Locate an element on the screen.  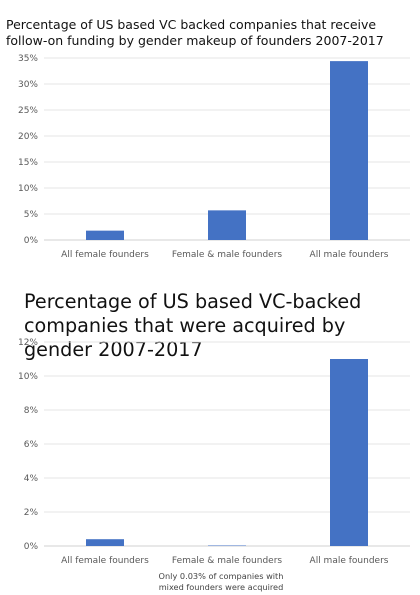
y-tick-label: 35% is located at coordinates (28, 59).